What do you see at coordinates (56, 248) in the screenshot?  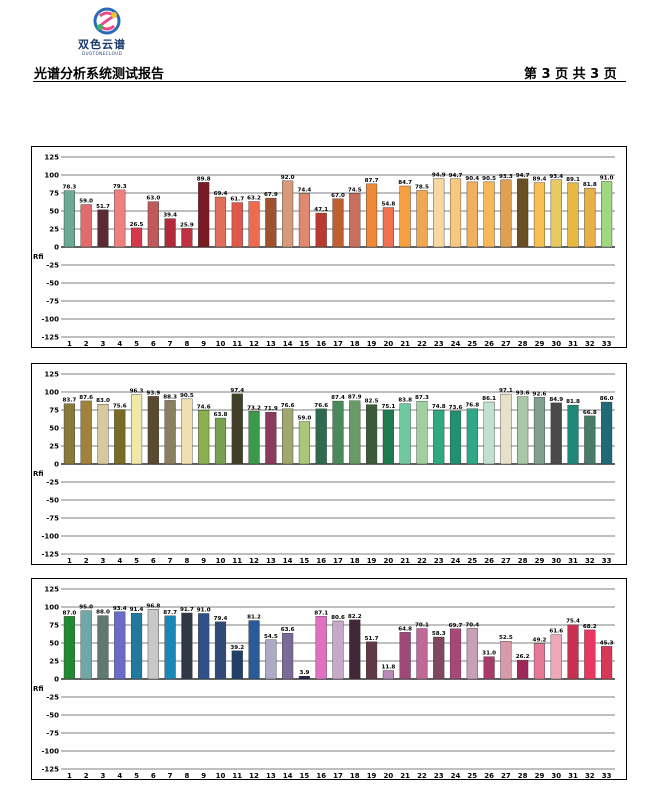 I see `y-tick-label: 0` at bounding box center [56, 248].